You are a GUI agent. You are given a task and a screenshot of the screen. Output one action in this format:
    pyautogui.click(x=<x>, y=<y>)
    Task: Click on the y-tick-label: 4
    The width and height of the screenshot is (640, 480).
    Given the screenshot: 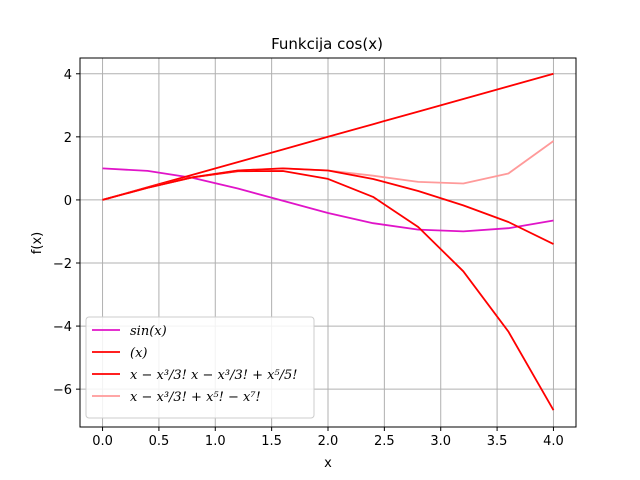 What is the action you would take?
    pyautogui.click(x=68, y=75)
    